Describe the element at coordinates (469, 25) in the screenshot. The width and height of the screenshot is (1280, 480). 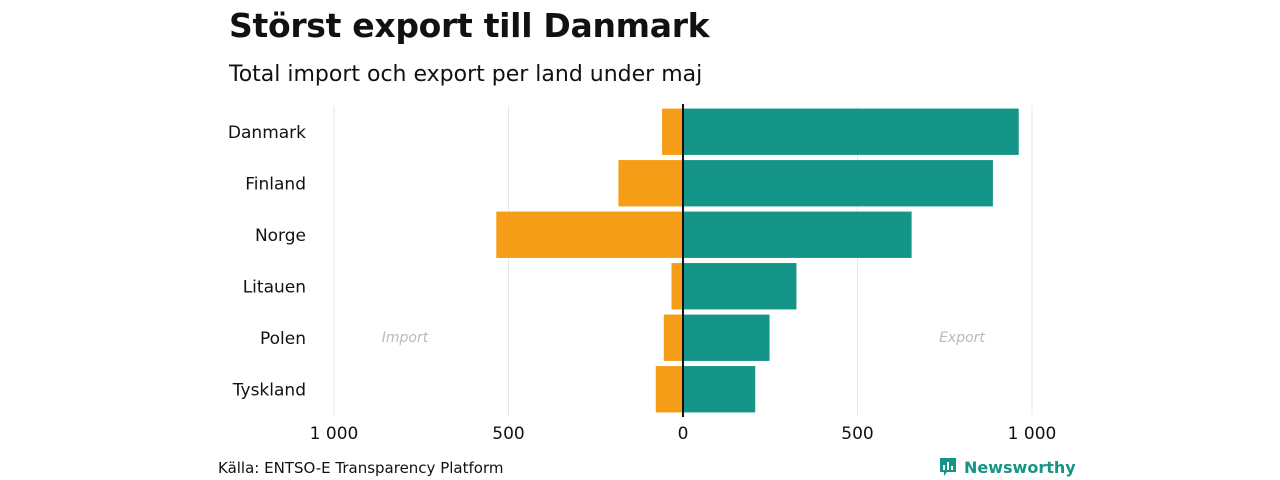
I see `chart-title: Störst export till Danmark` at that location.